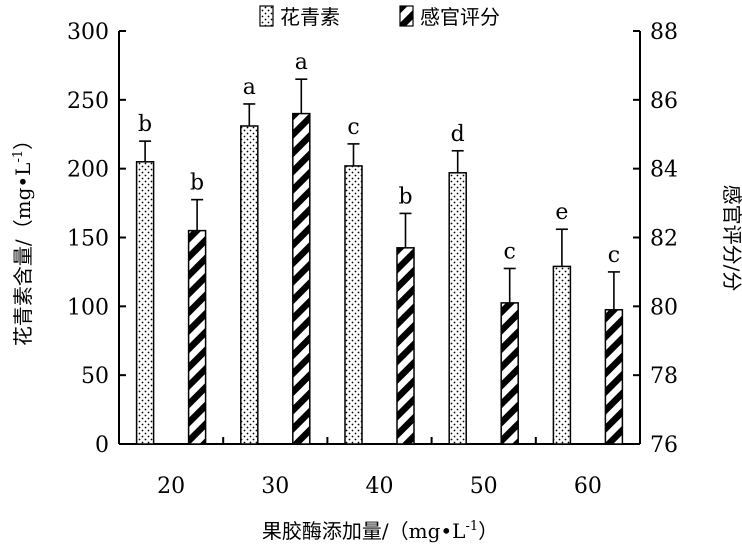 The width and height of the screenshot is (742, 552). Describe the element at coordinates (88, 101) in the screenshot. I see `left-tick-label: 250` at that location.